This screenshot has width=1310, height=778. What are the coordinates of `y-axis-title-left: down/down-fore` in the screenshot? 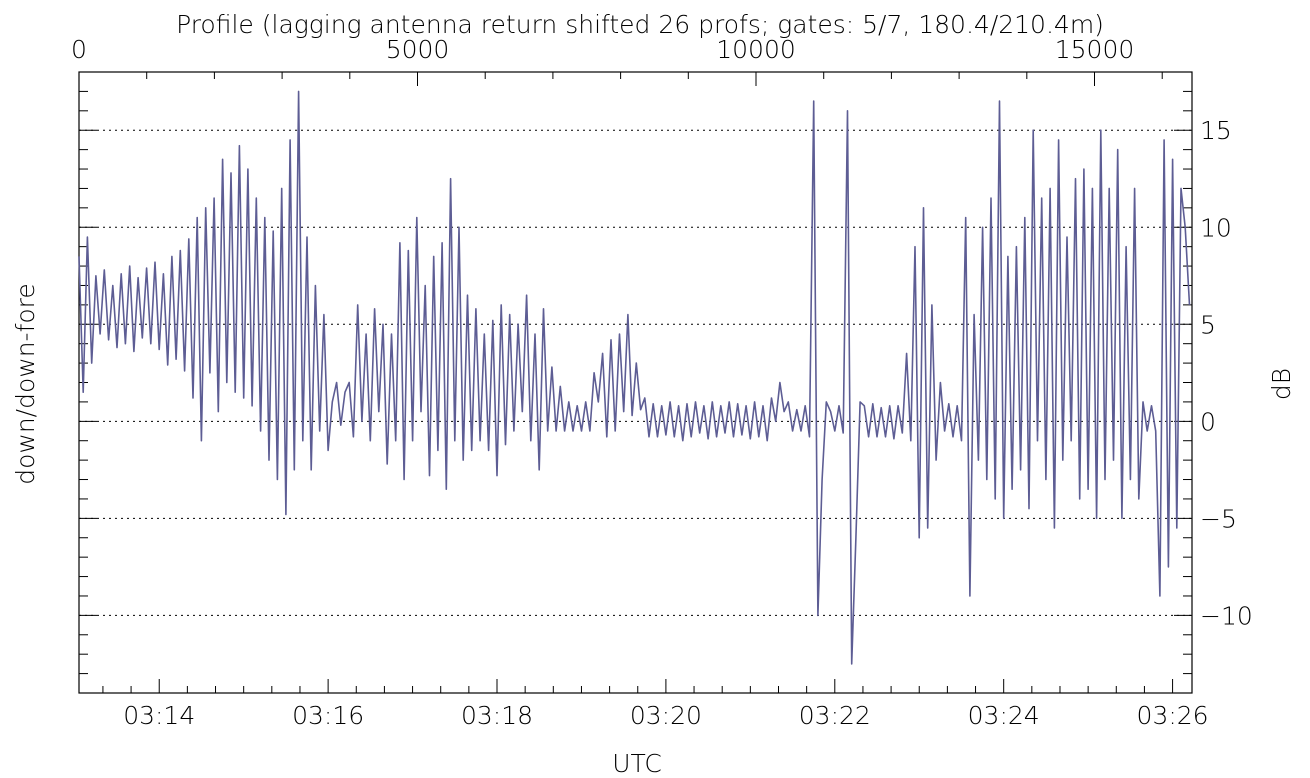 It's located at (25, 384).